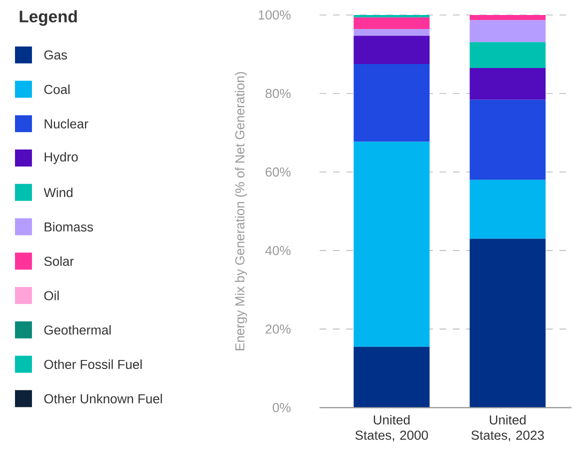  What do you see at coordinates (61, 158) in the screenshot?
I see `legend-label: Hydro` at bounding box center [61, 158].